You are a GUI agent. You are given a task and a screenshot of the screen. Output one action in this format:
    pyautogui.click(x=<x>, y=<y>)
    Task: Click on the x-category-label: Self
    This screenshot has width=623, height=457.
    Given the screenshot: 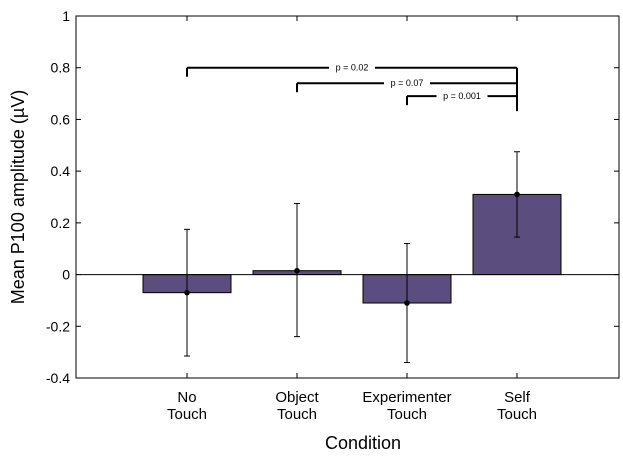 What is the action you would take?
    pyautogui.click(x=517, y=397)
    